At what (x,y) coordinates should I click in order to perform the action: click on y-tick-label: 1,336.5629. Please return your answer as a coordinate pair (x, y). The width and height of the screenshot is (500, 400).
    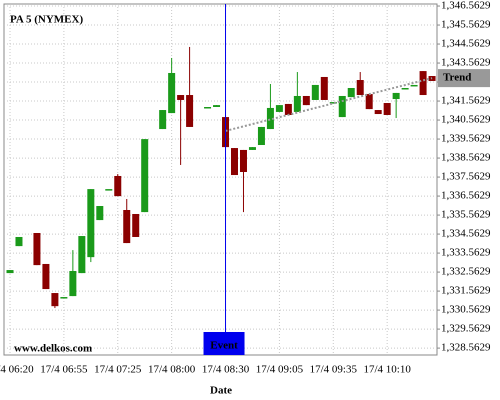
    Looking at the image, I should click on (466, 196).